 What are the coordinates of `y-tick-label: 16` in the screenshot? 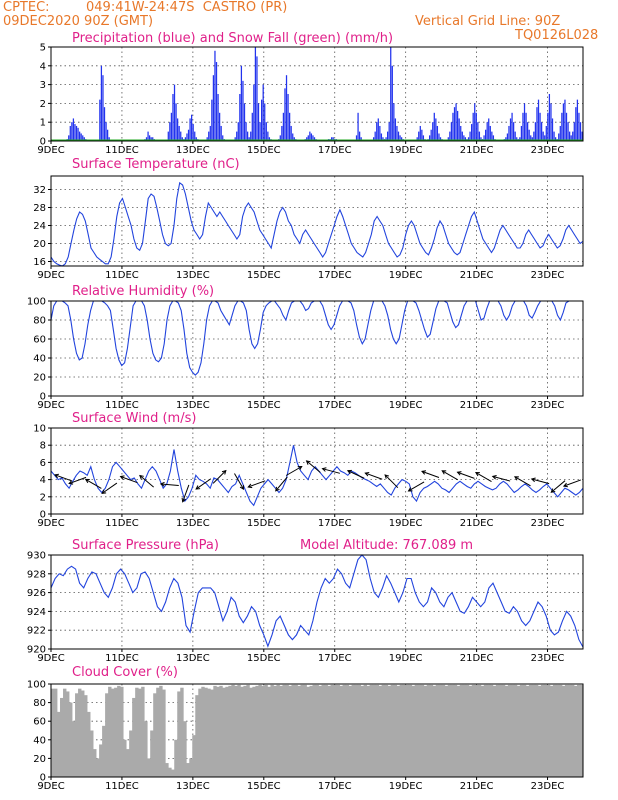 It's located at (39, 262).